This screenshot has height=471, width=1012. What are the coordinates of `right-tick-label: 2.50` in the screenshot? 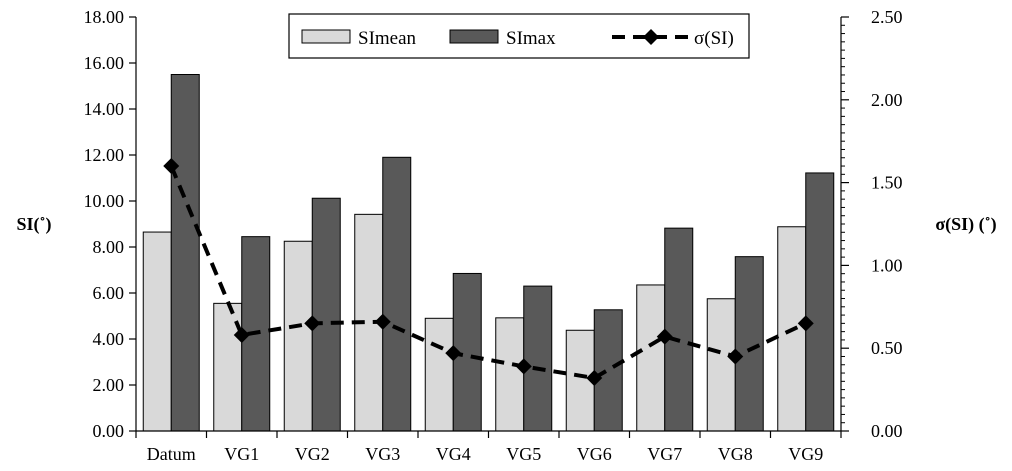 It's located at (887, 17).